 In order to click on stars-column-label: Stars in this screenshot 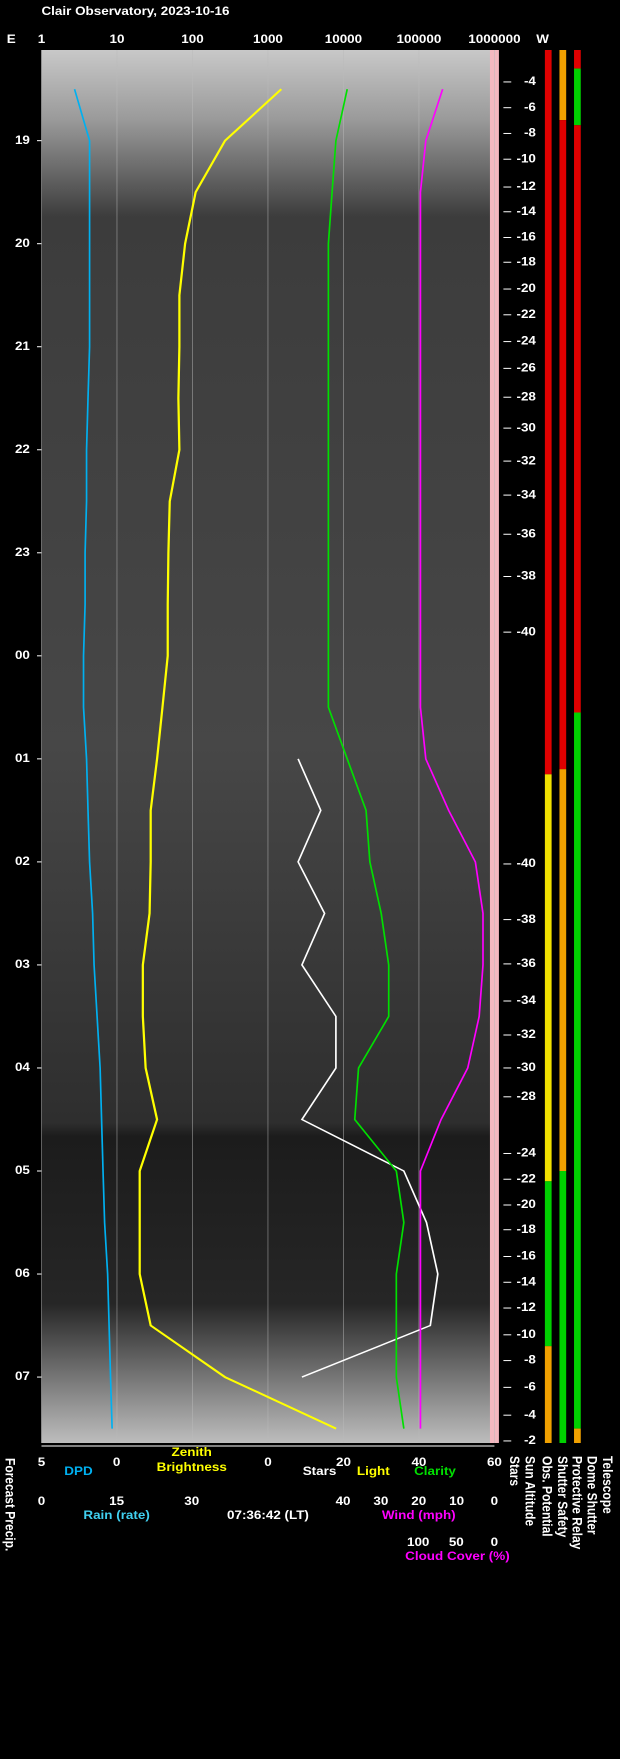, I will do `click(515, 1471)`.